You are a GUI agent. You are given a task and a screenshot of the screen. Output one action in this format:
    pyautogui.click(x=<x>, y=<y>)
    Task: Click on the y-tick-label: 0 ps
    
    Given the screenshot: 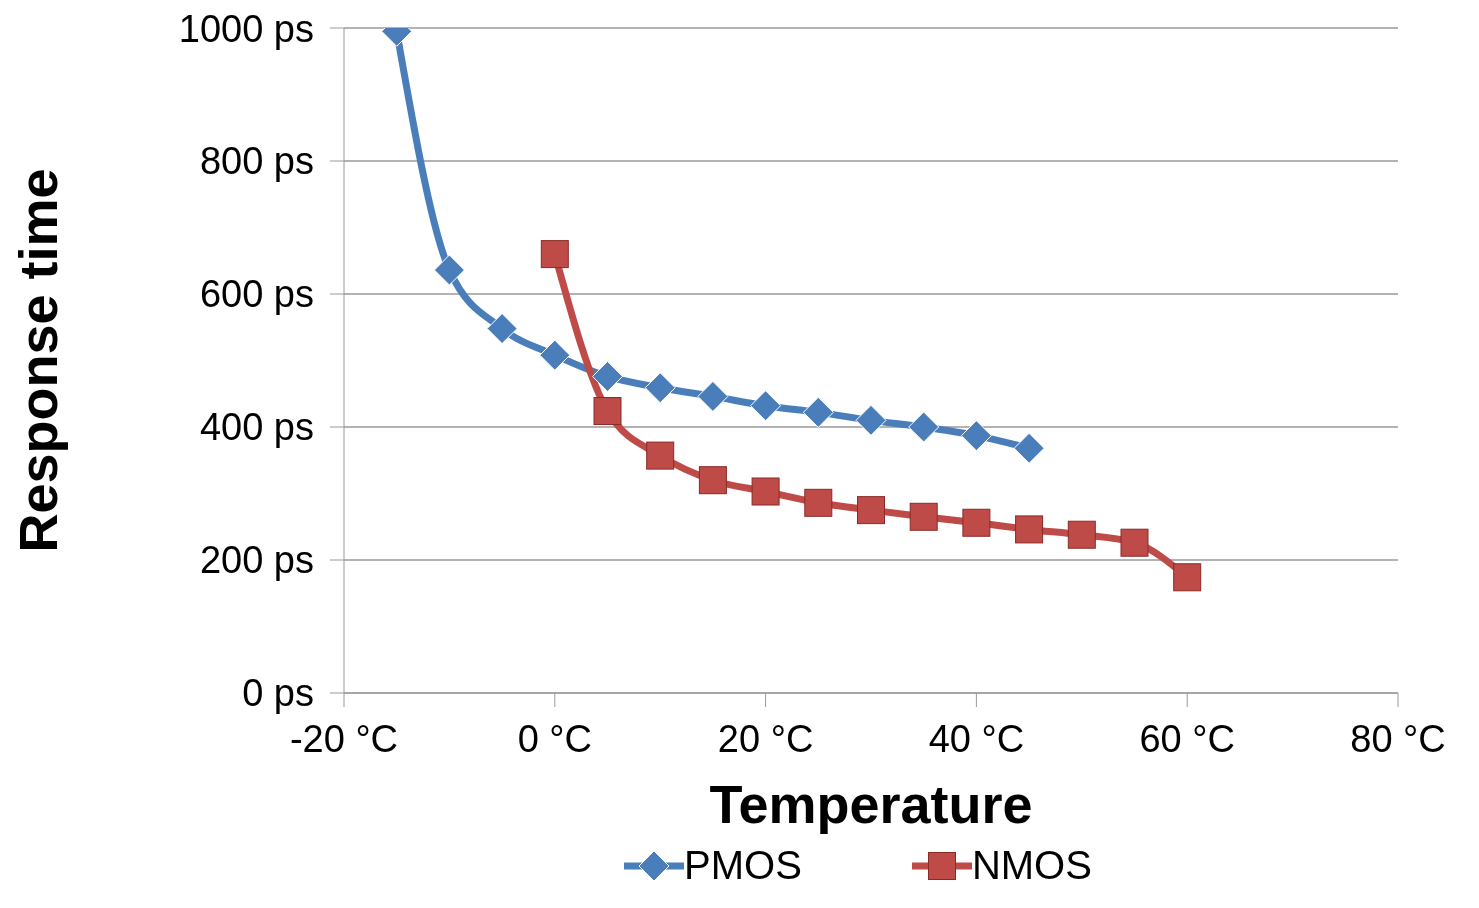 What is the action you would take?
    pyautogui.click(x=278, y=693)
    